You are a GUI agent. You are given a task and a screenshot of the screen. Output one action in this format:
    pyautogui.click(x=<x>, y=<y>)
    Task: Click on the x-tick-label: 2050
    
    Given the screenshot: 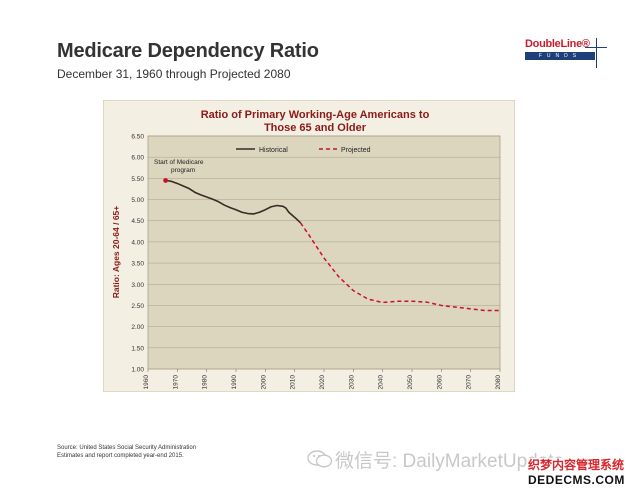 What is the action you would take?
    pyautogui.click(x=410, y=382)
    